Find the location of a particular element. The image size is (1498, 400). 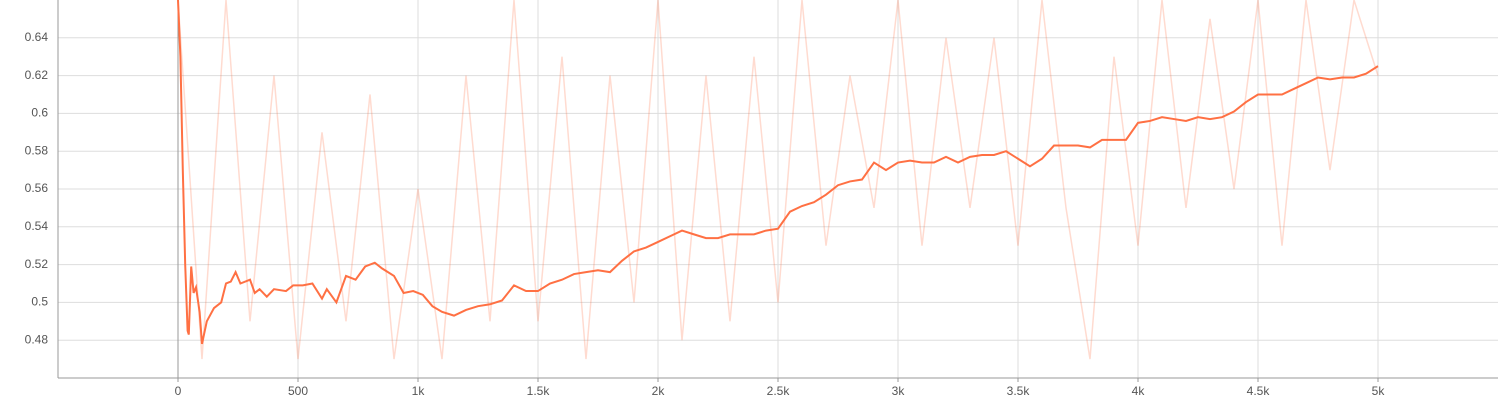

x-tick-label: 500 is located at coordinates (298, 391).